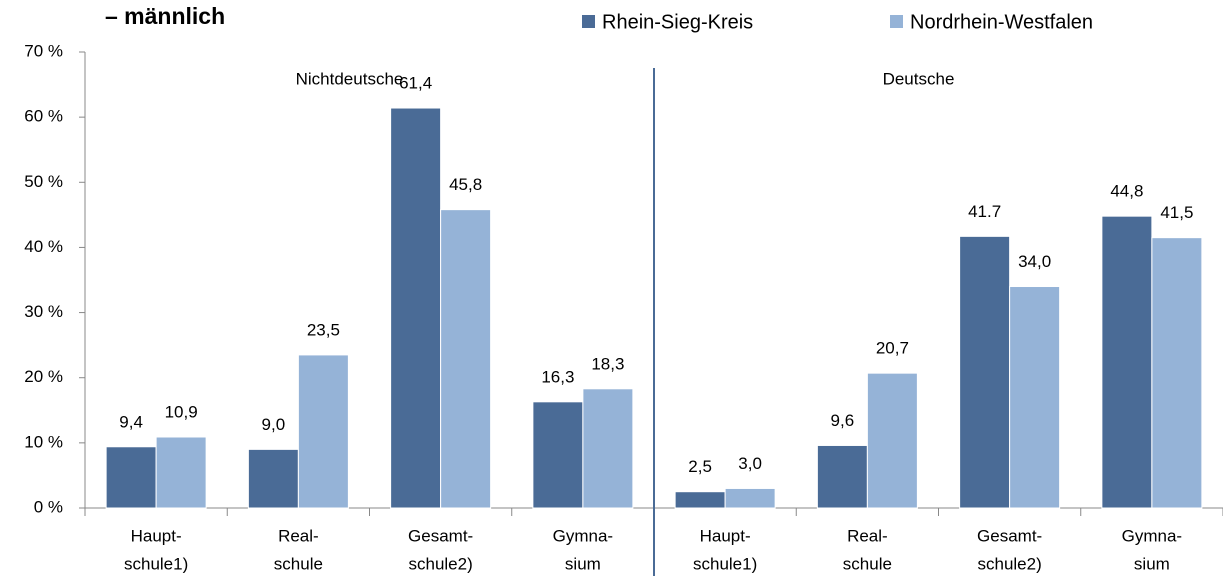 The height and width of the screenshot is (583, 1223). What do you see at coordinates (607, 363) in the screenshot?
I see `value-label: 18,3` at bounding box center [607, 363].